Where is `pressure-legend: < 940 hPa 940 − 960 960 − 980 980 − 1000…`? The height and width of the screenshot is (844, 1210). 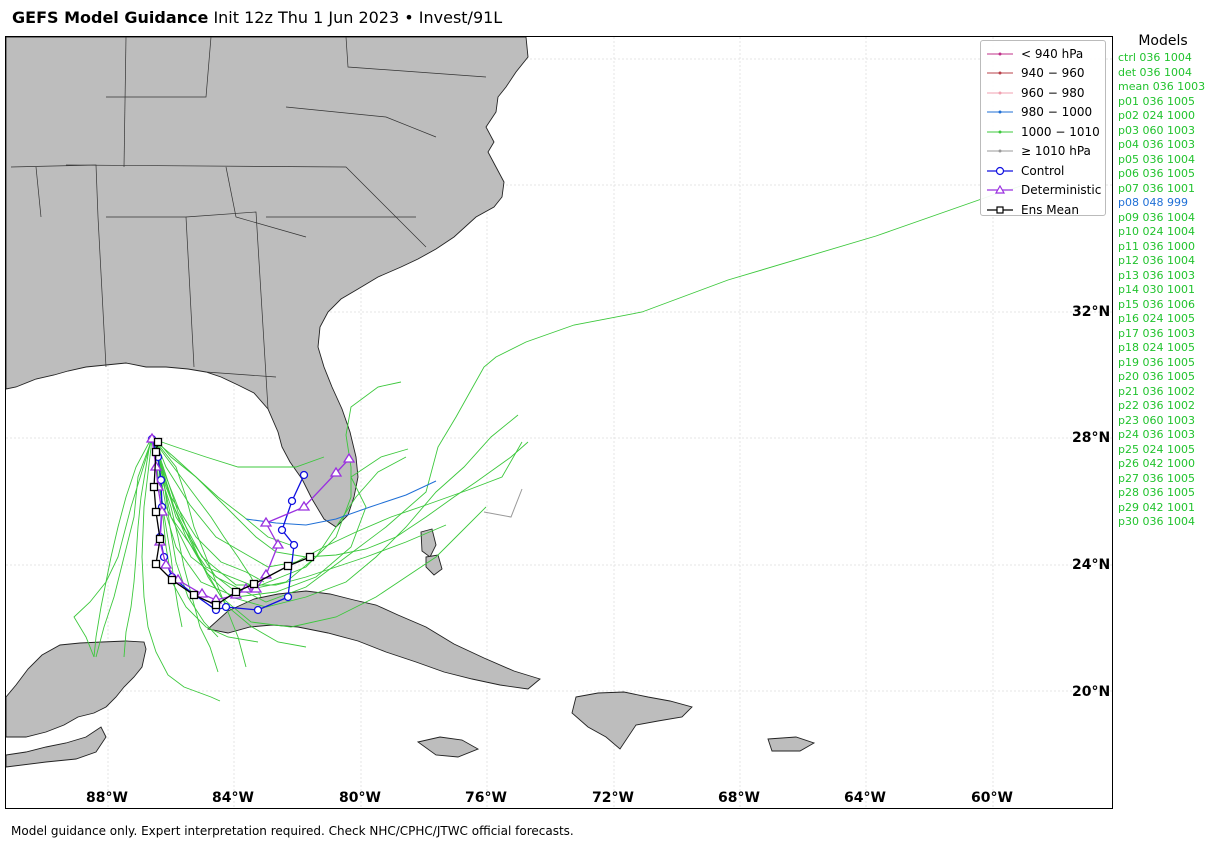
pressure-legend: < 940 hPa 940 − 960 960 − 980 980 − 1000… is located at coordinates (1043, 128).